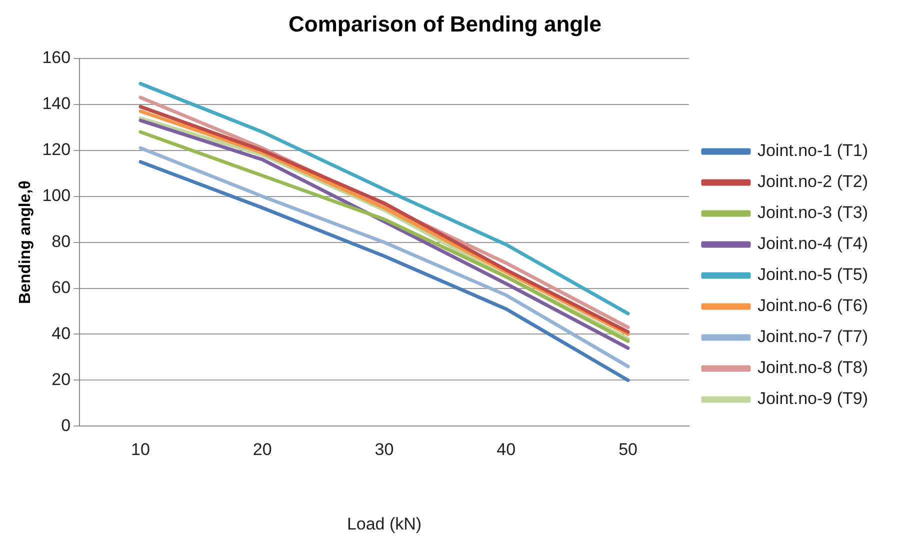 The width and height of the screenshot is (898, 553). Describe the element at coordinates (262, 450) in the screenshot. I see `x-tick-label: 20` at that location.